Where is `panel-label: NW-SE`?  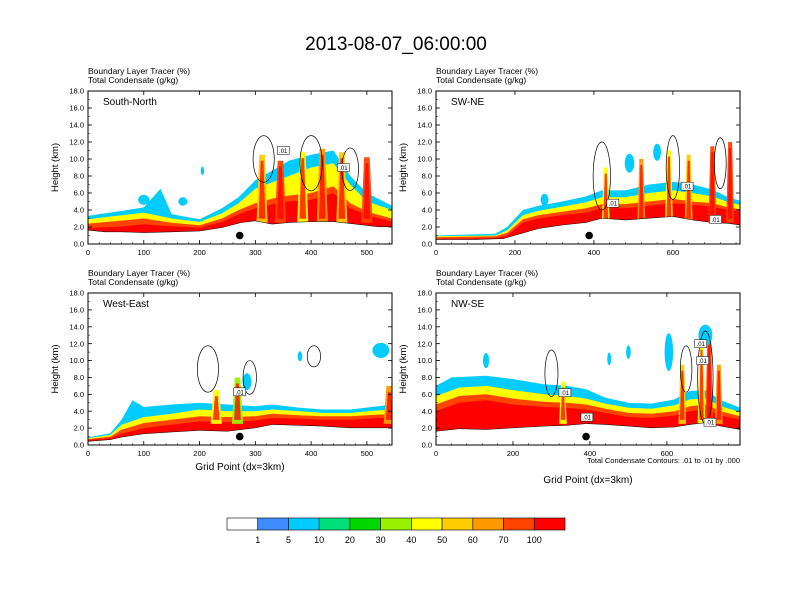
panel-label: NW-SE is located at coordinates (467, 304).